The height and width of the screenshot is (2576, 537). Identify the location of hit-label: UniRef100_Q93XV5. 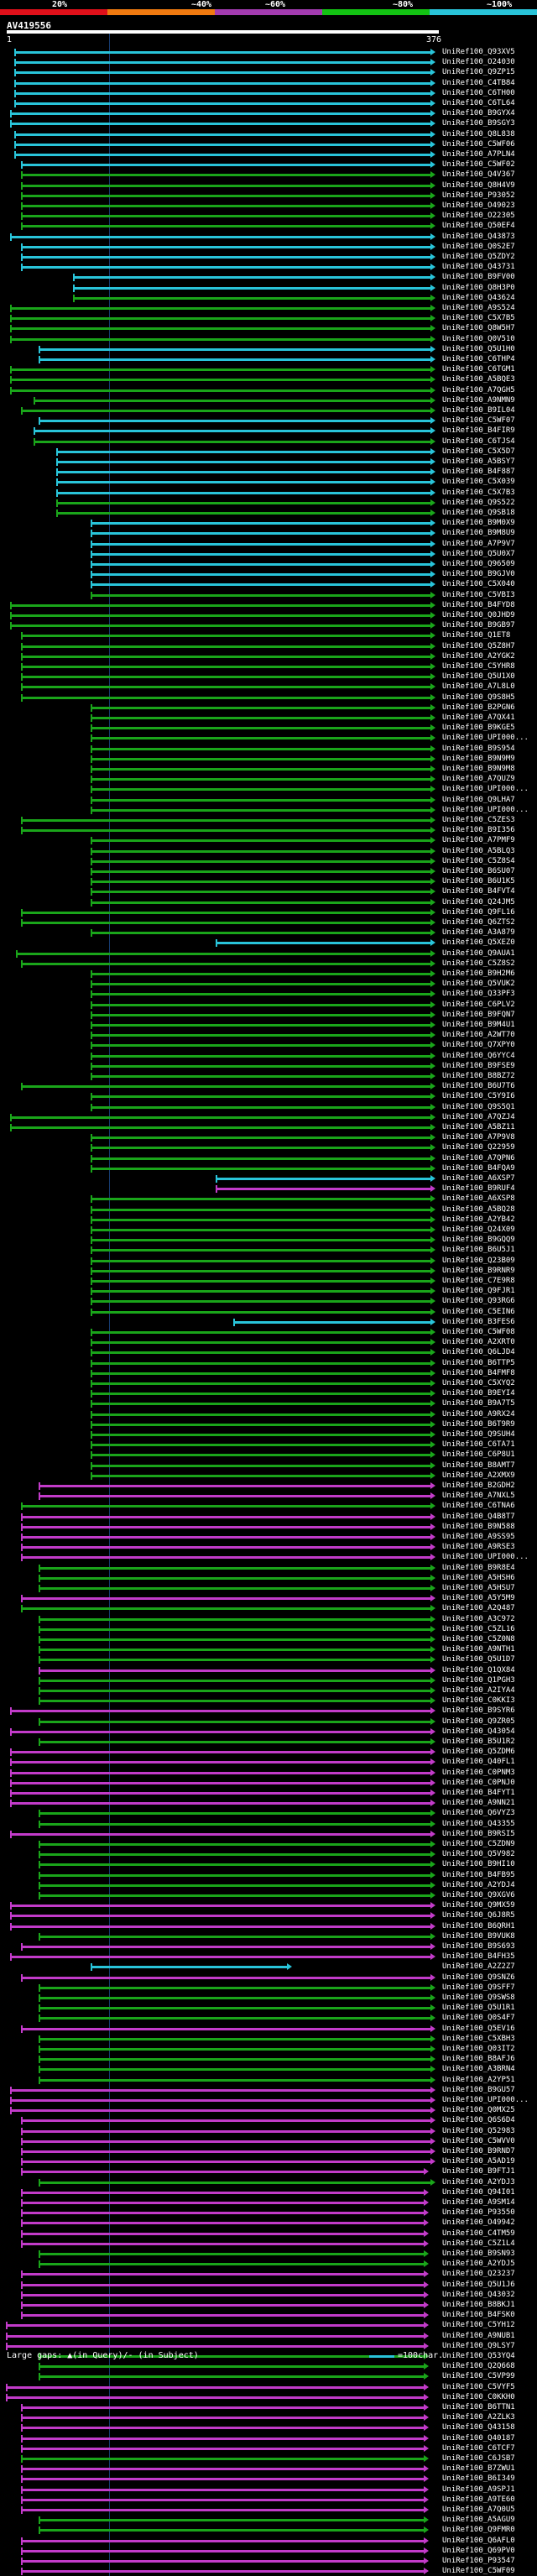
(479, 52).